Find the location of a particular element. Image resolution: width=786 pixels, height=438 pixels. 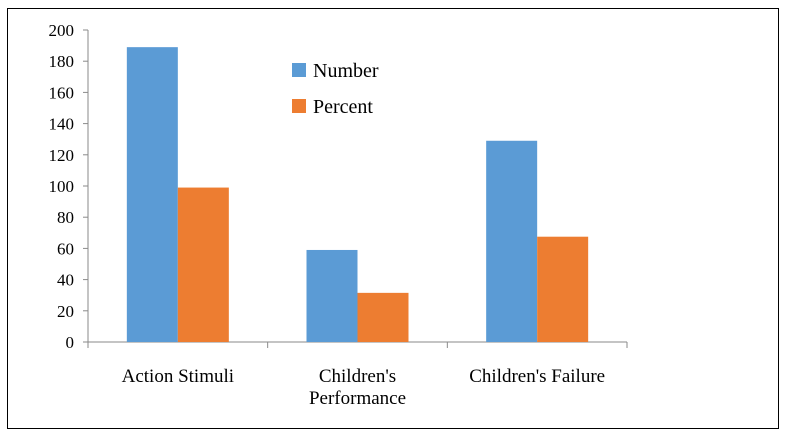

y-tick-label: 20 is located at coordinates (65, 311).